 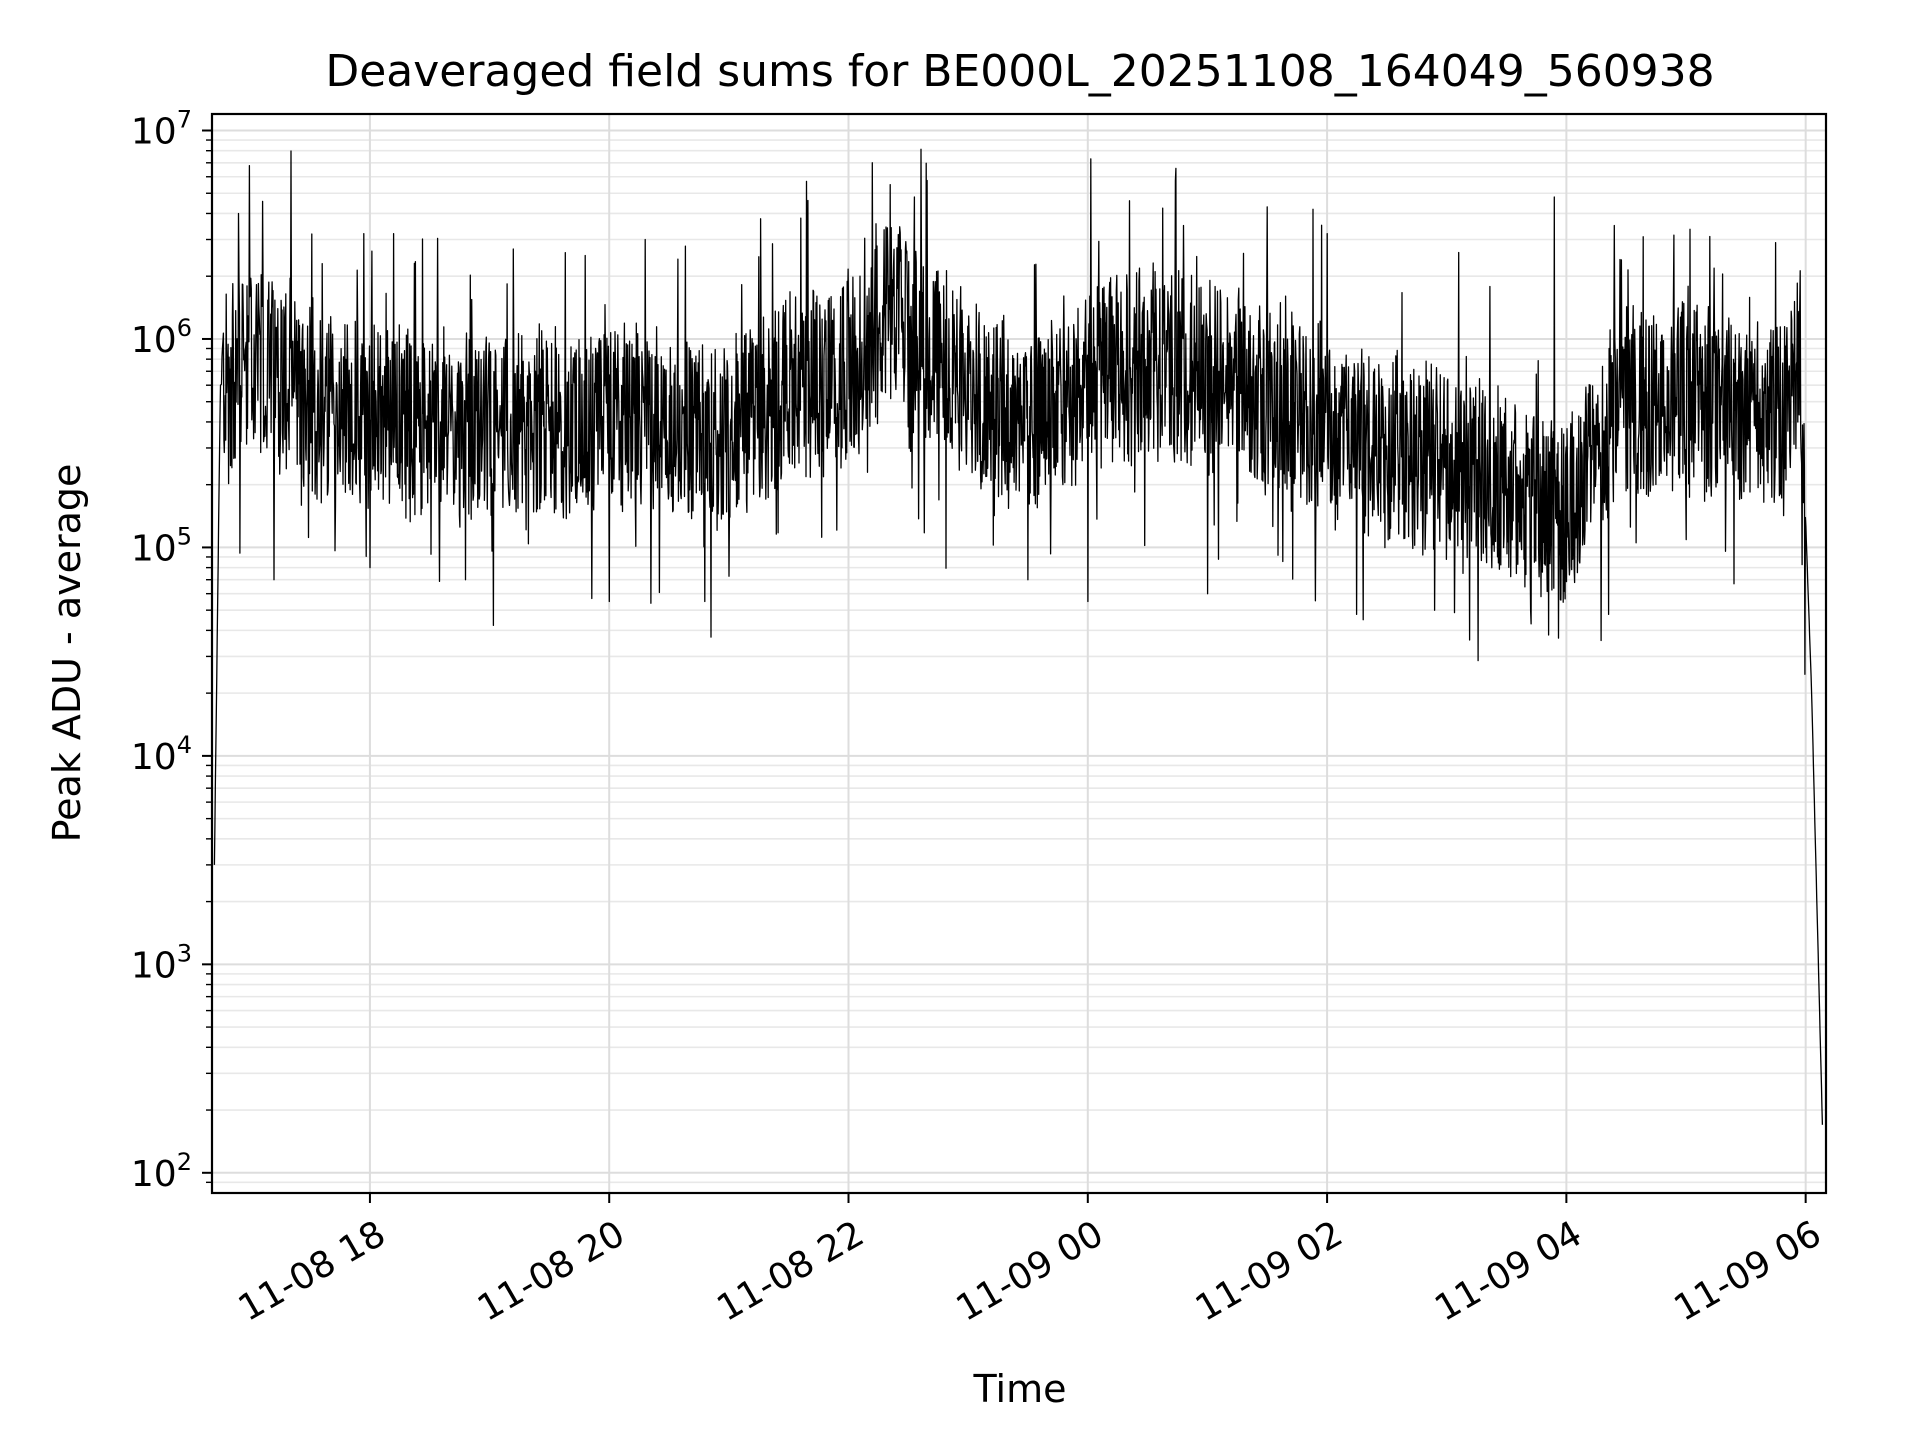 I want to click on y-tick-label: 10², so click(x=161, y=1171).